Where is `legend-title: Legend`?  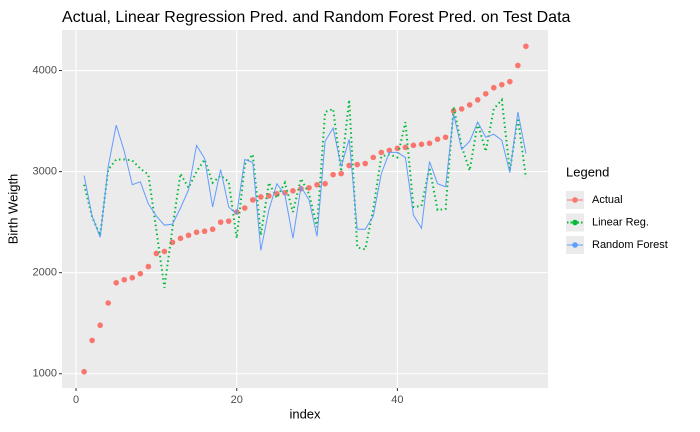
legend-title: Legend is located at coordinates (587, 171).